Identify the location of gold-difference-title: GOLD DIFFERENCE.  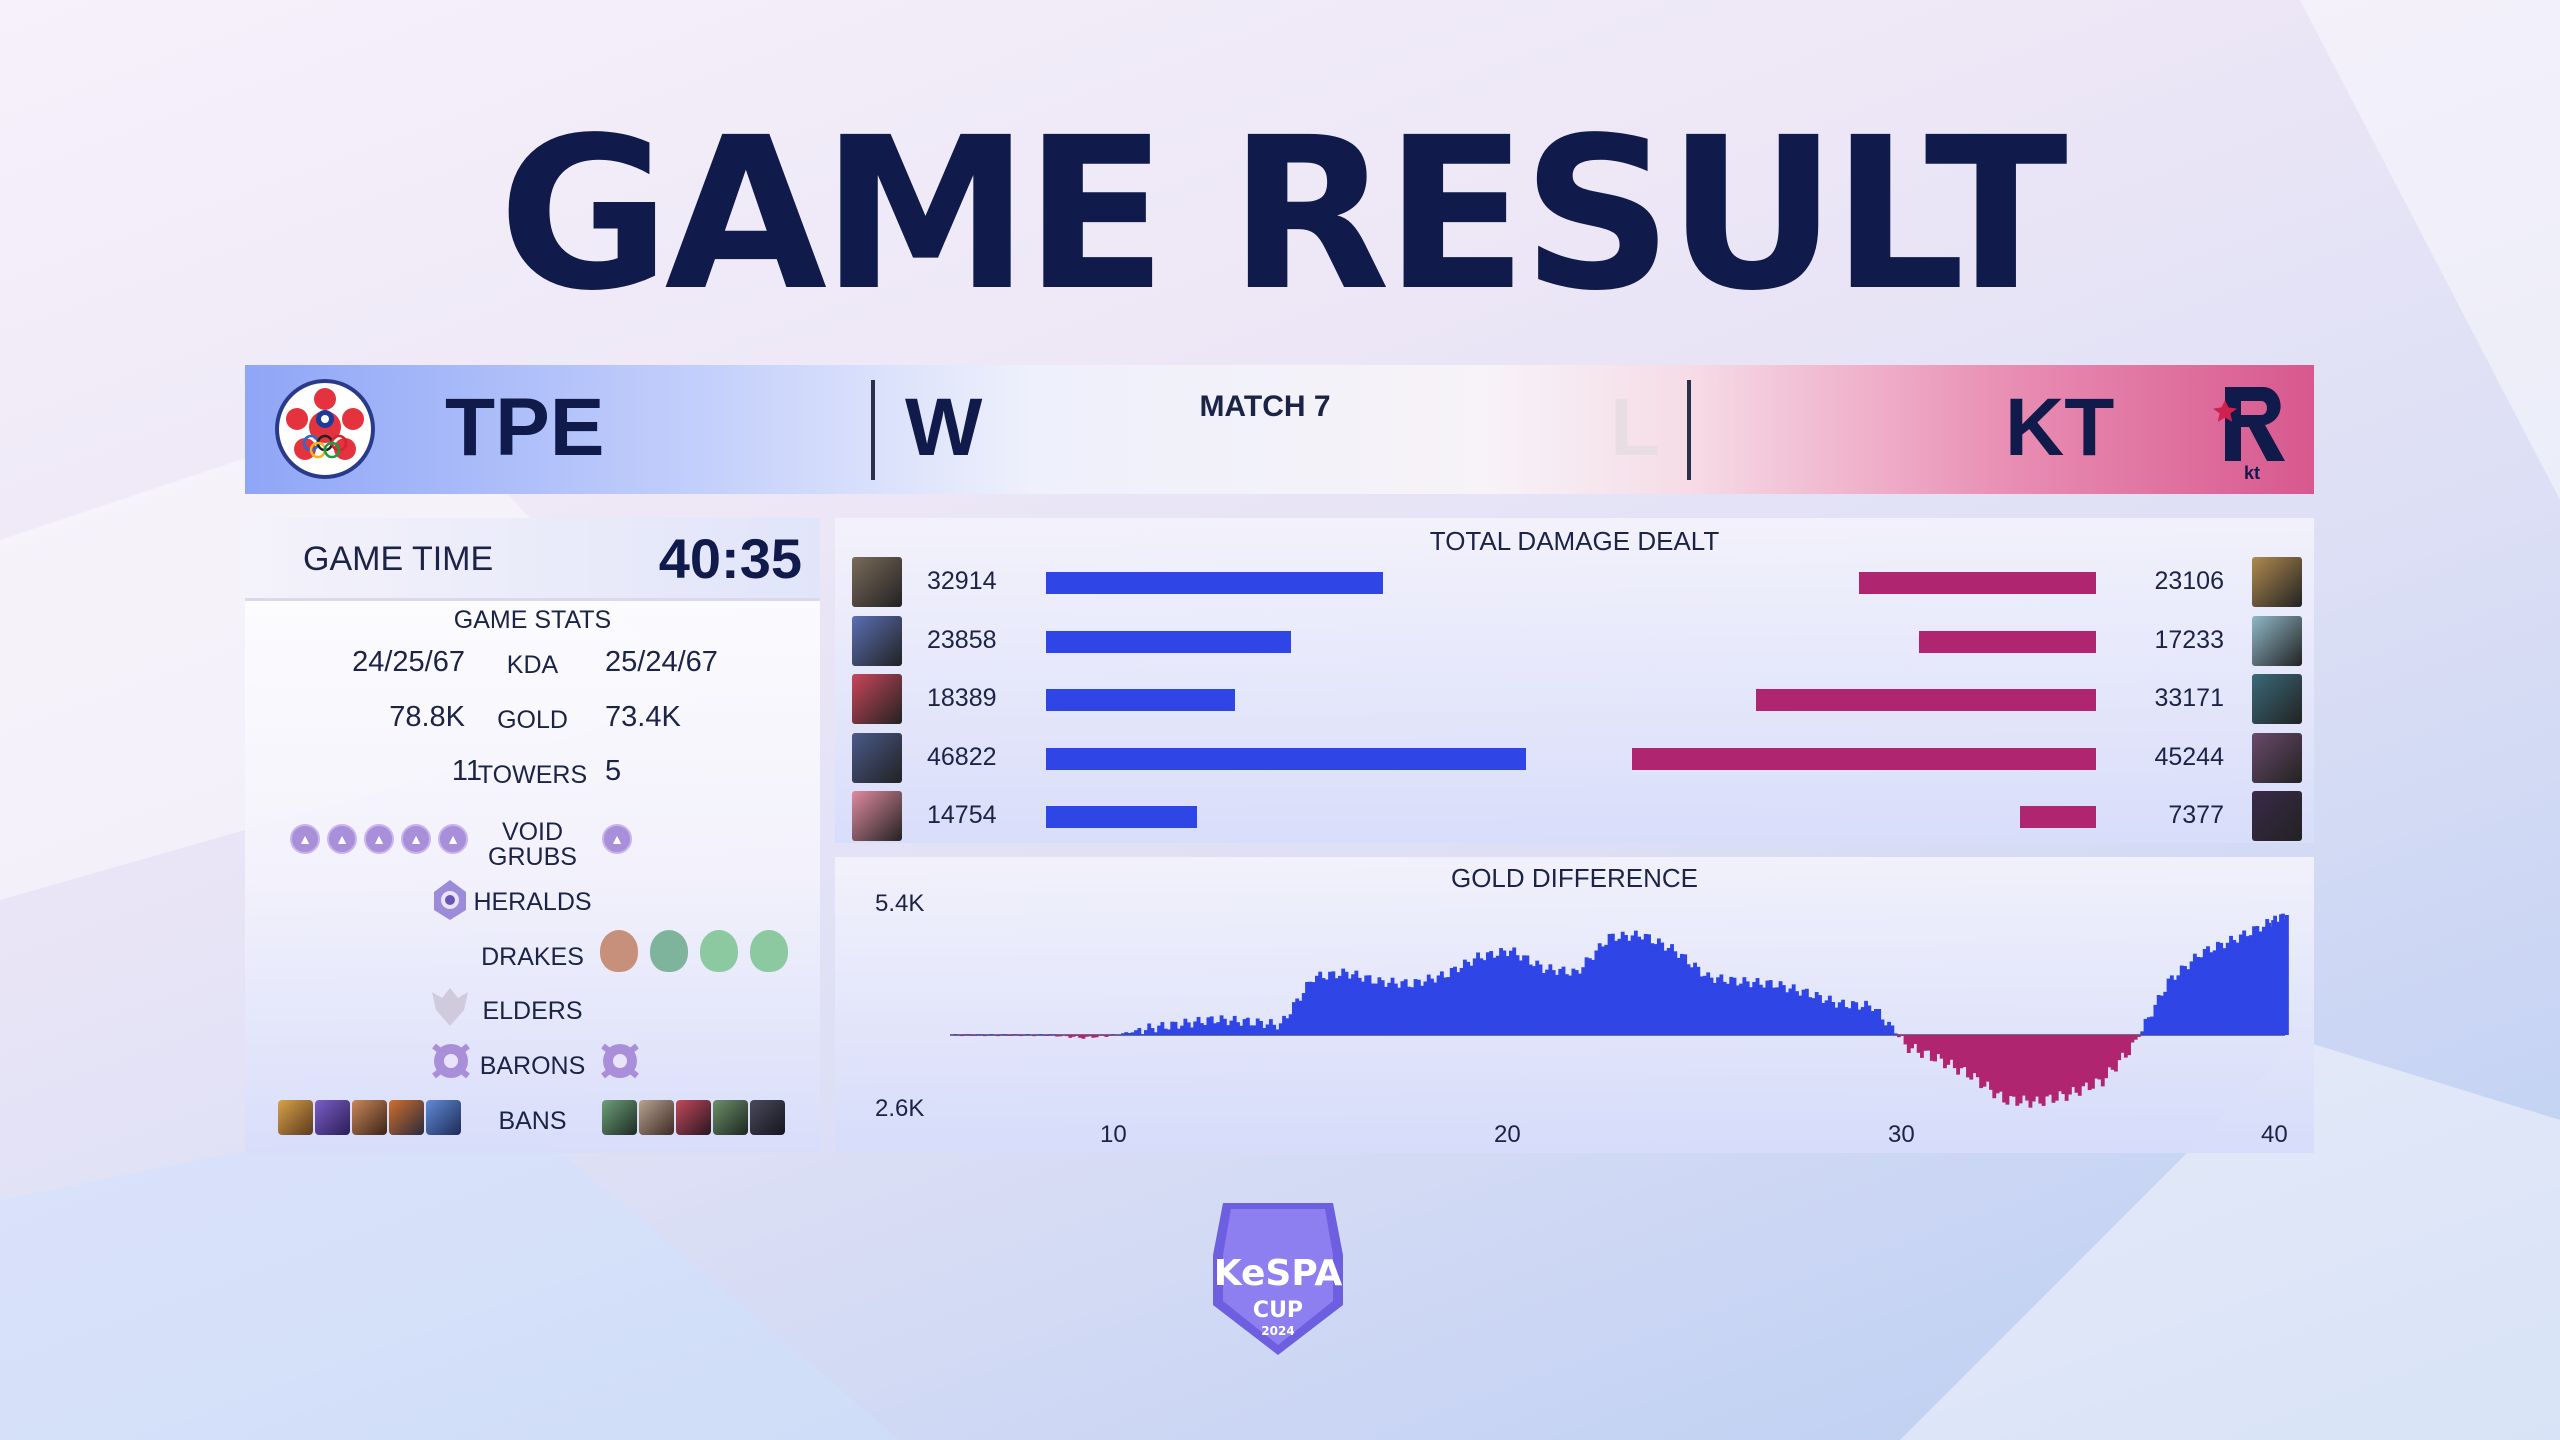
(1574, 878).